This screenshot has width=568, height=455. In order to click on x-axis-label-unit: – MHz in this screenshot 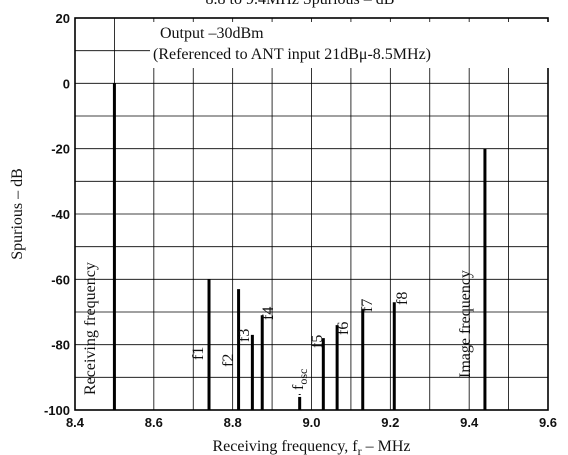, I will do `click(386, 446)`.